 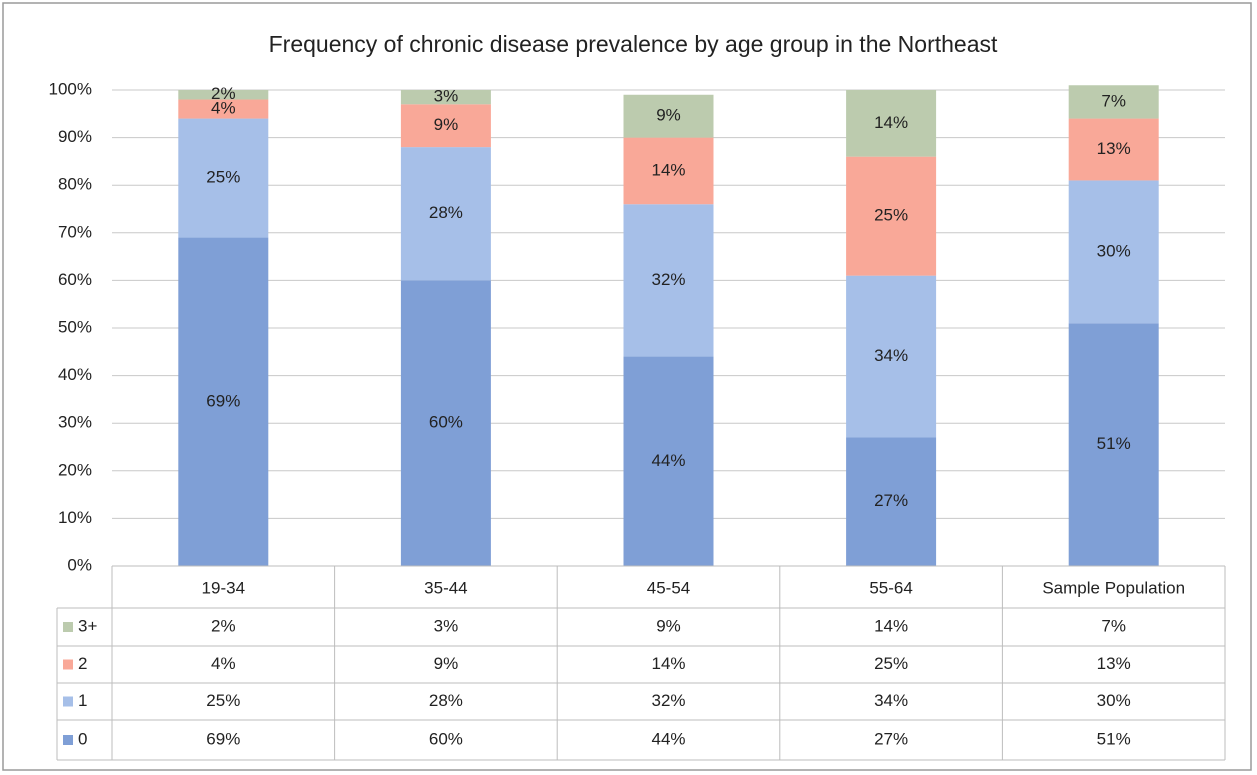 What do you see at coordinates (75, 469) in the screenshot?
I see `y-tick-label: 20%` at bounding box center [75, 469].